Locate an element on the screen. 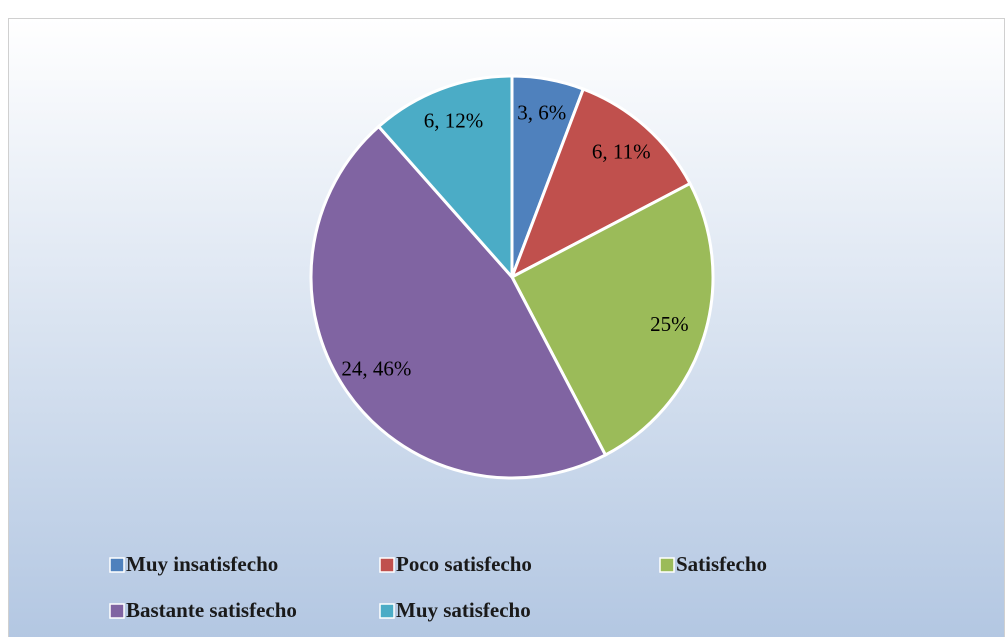  legend-label: Poco satisfecho is located at coordinates (464, 564).